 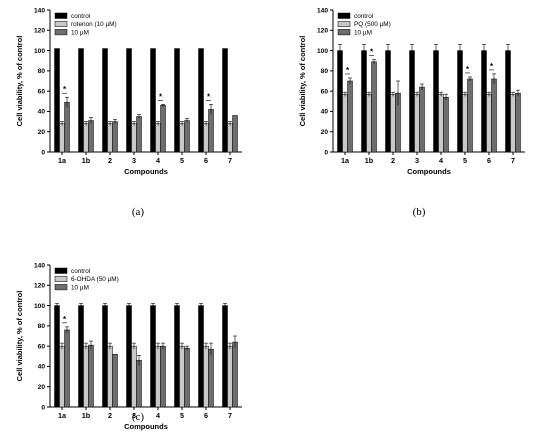 I want to click on legend-label: rotenon (10 µM), so click(x=94, y=24).